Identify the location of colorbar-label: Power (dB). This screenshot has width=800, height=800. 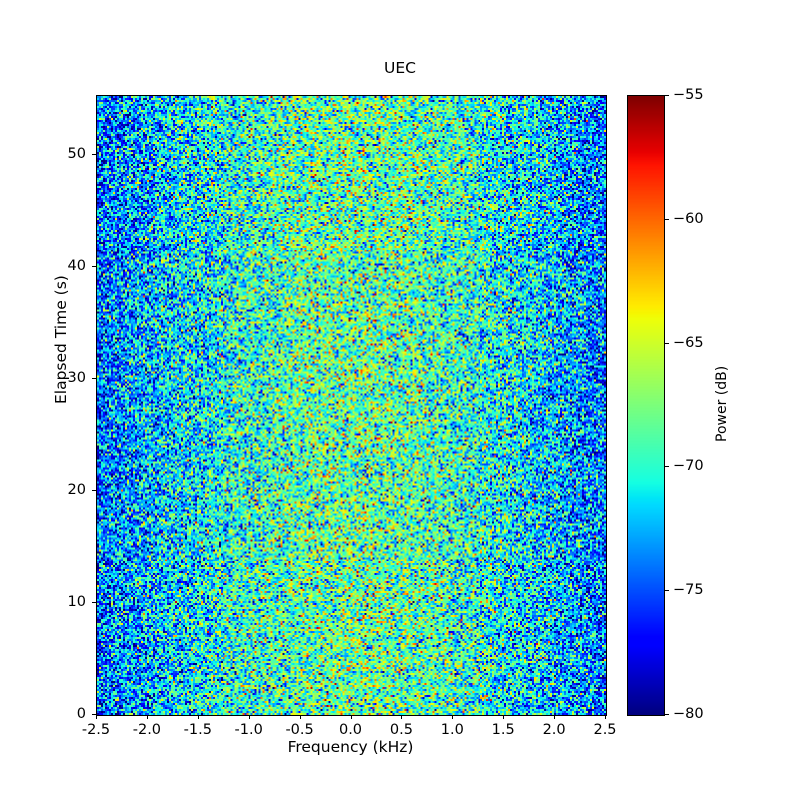
(722, 403).